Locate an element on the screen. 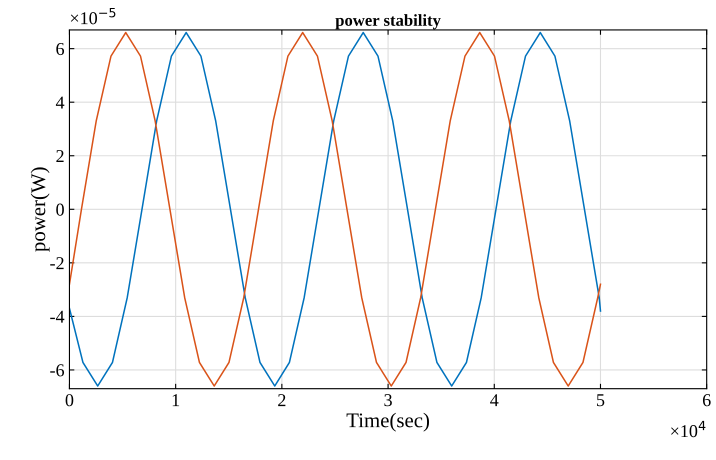 This screenshot has width=716, height=460. x-tick-label: 1 is located at coordinates (176, 400).